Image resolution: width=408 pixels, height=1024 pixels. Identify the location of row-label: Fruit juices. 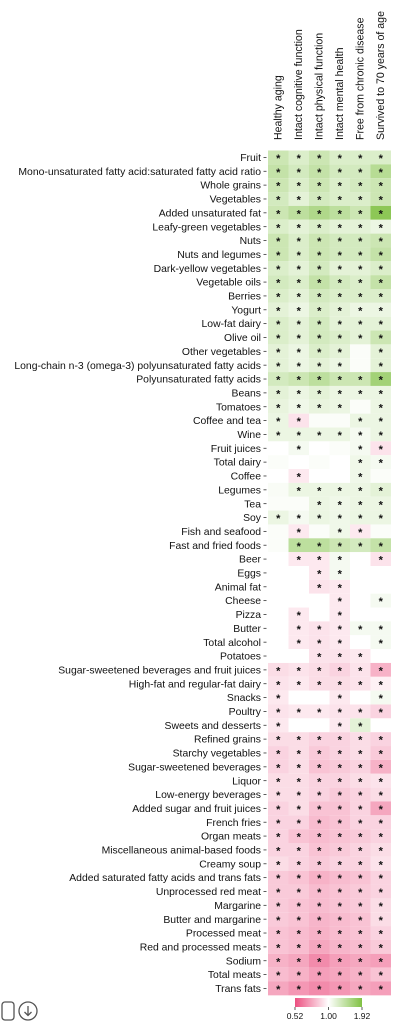
(236, 449).